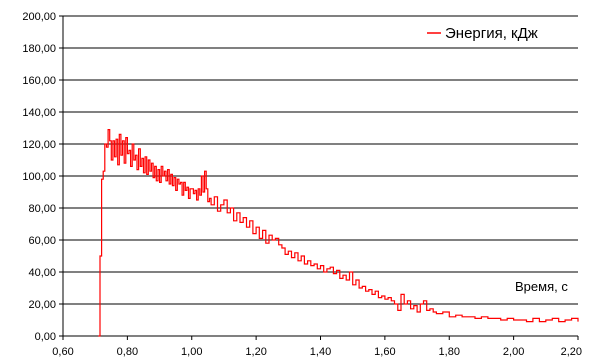  Describe the element at coordinates (39, 113) in the screenshot. I see `y-tick-label: 140,00` at that location.